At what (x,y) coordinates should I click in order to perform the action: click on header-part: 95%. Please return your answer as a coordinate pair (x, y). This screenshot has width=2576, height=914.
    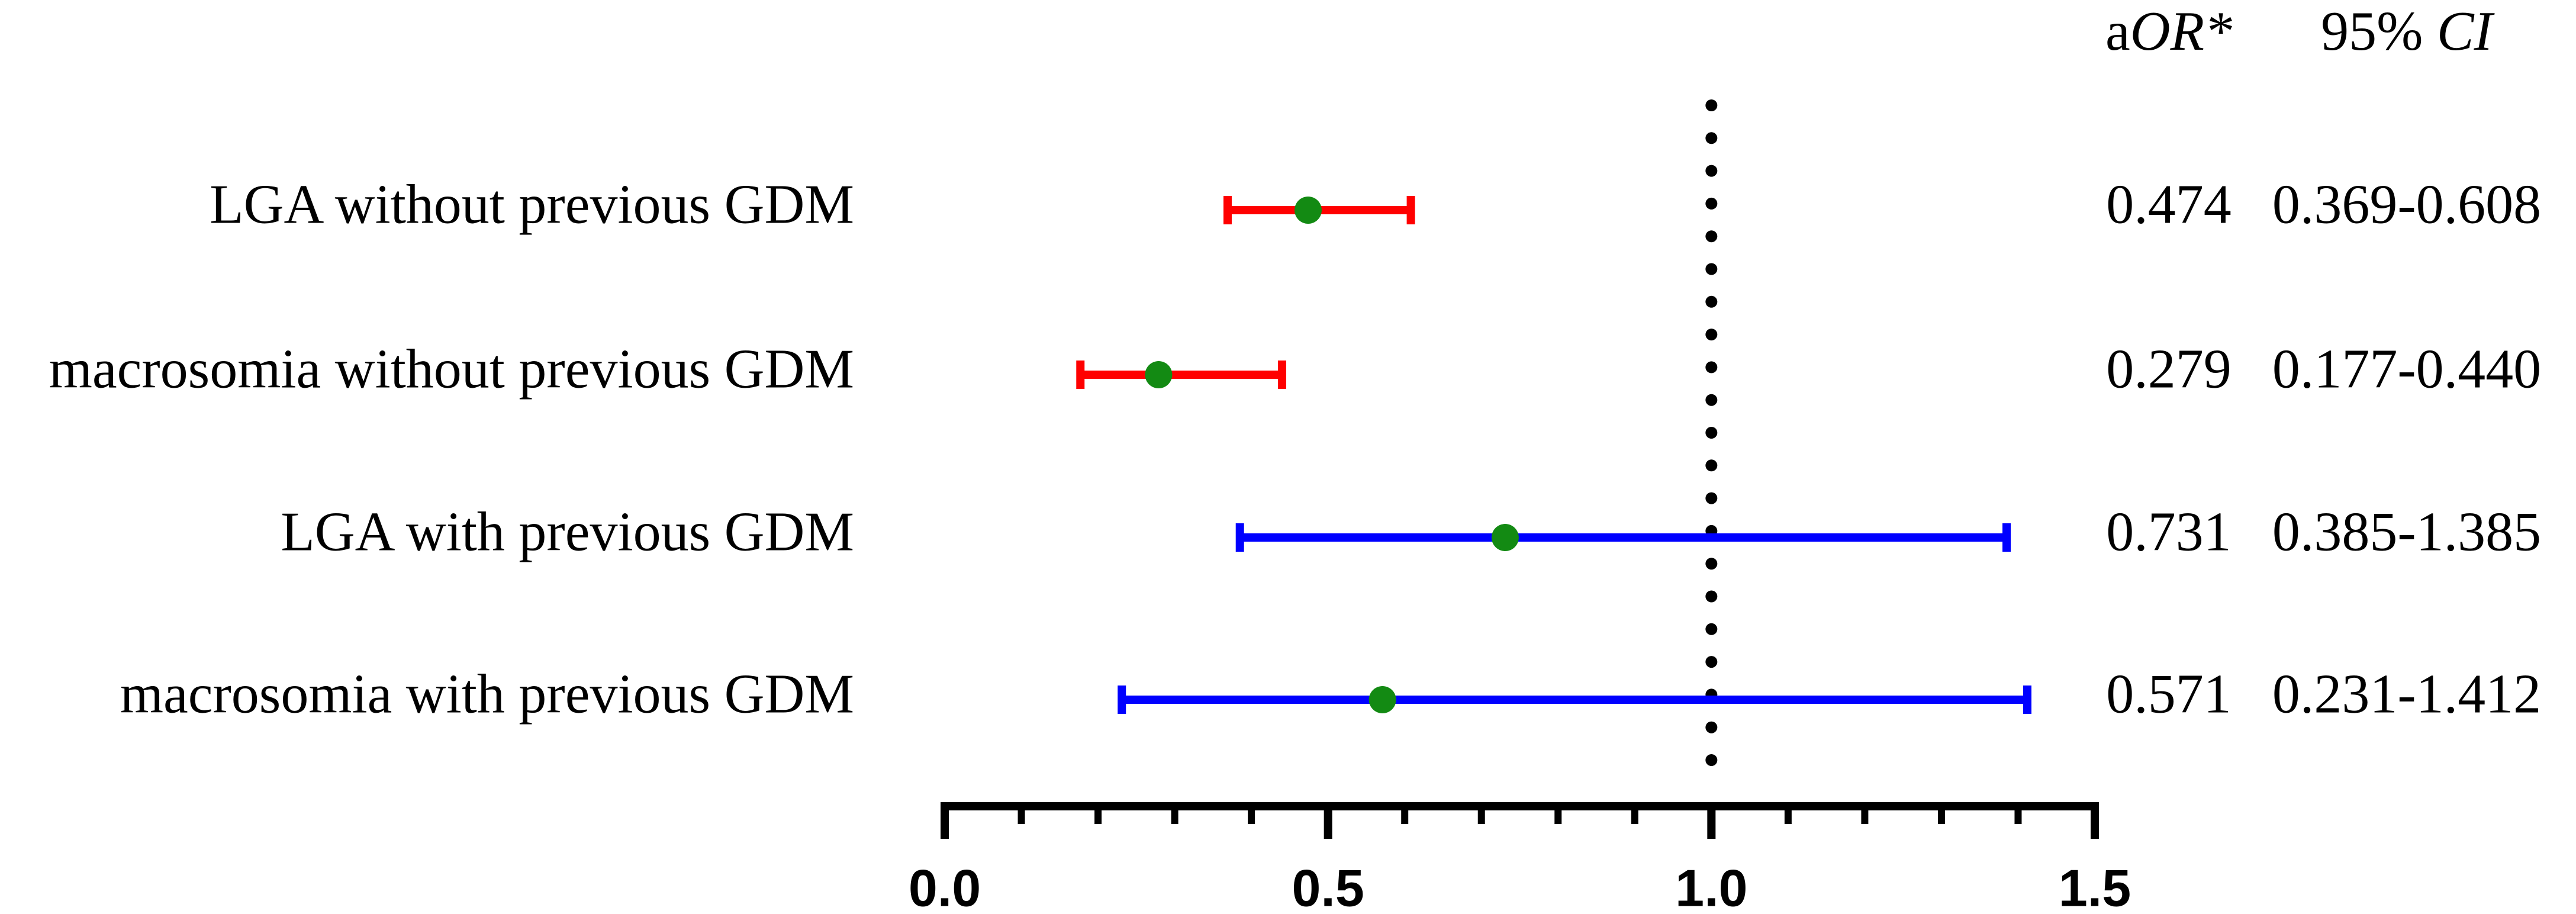
    Looking at the image, I should click on (2379, 31).